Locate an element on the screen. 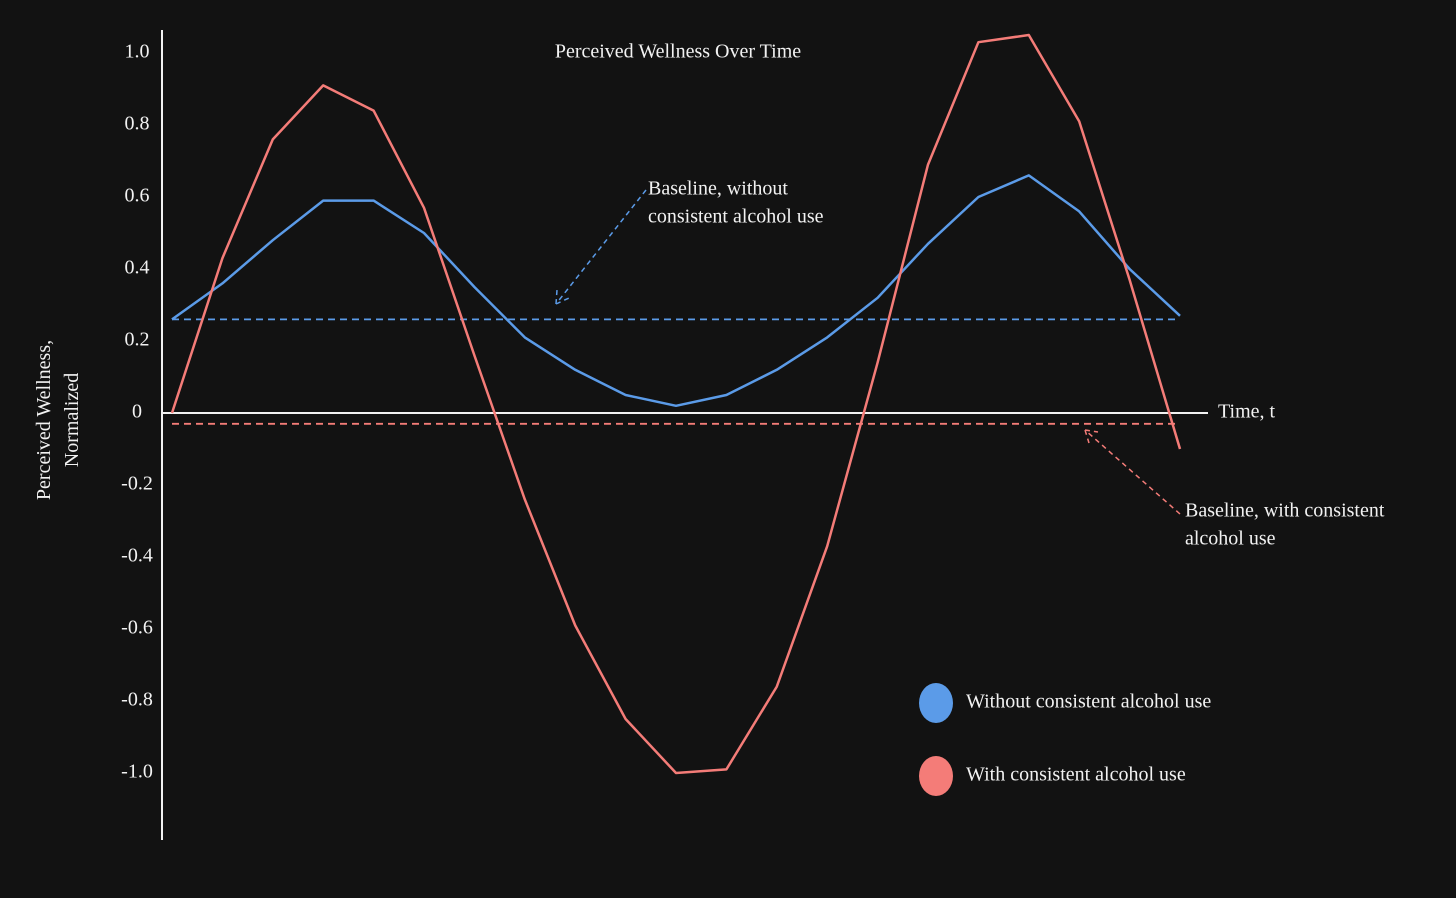 This screenshot has width=1456, height=898. y-tick-label: -1.0 is located at coordinates (137, 772).